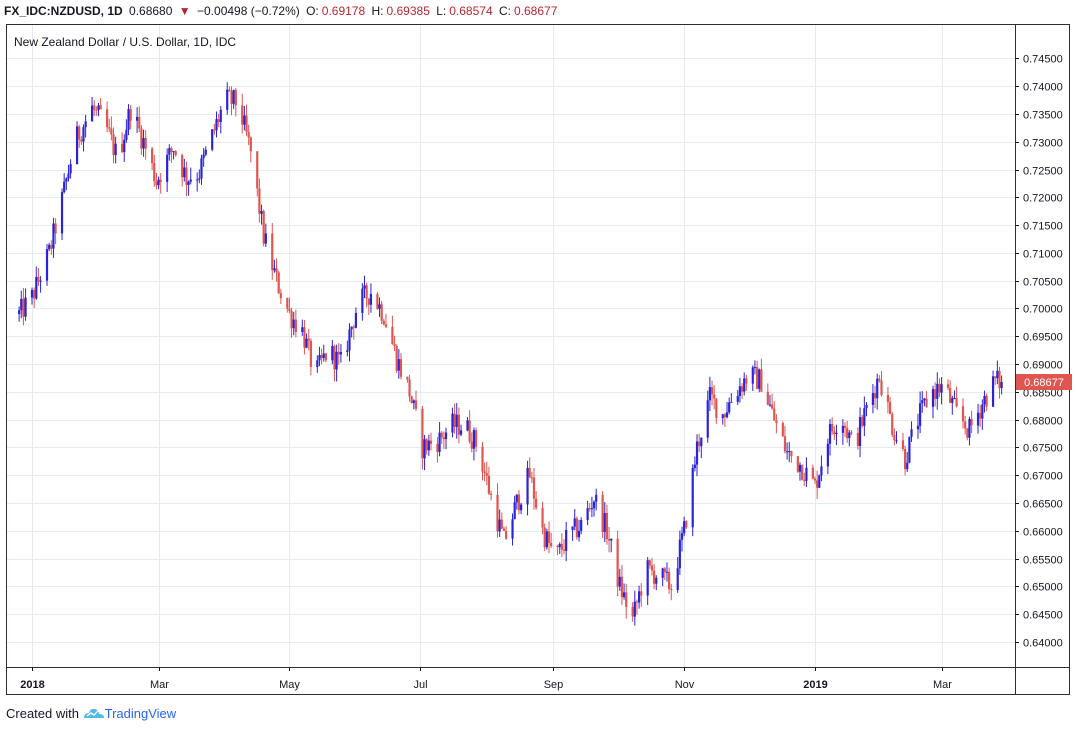 This screenshot has height=729, width=1076. I want to click on tradingview-attribution: Created with TradingView, so click(91, 714).